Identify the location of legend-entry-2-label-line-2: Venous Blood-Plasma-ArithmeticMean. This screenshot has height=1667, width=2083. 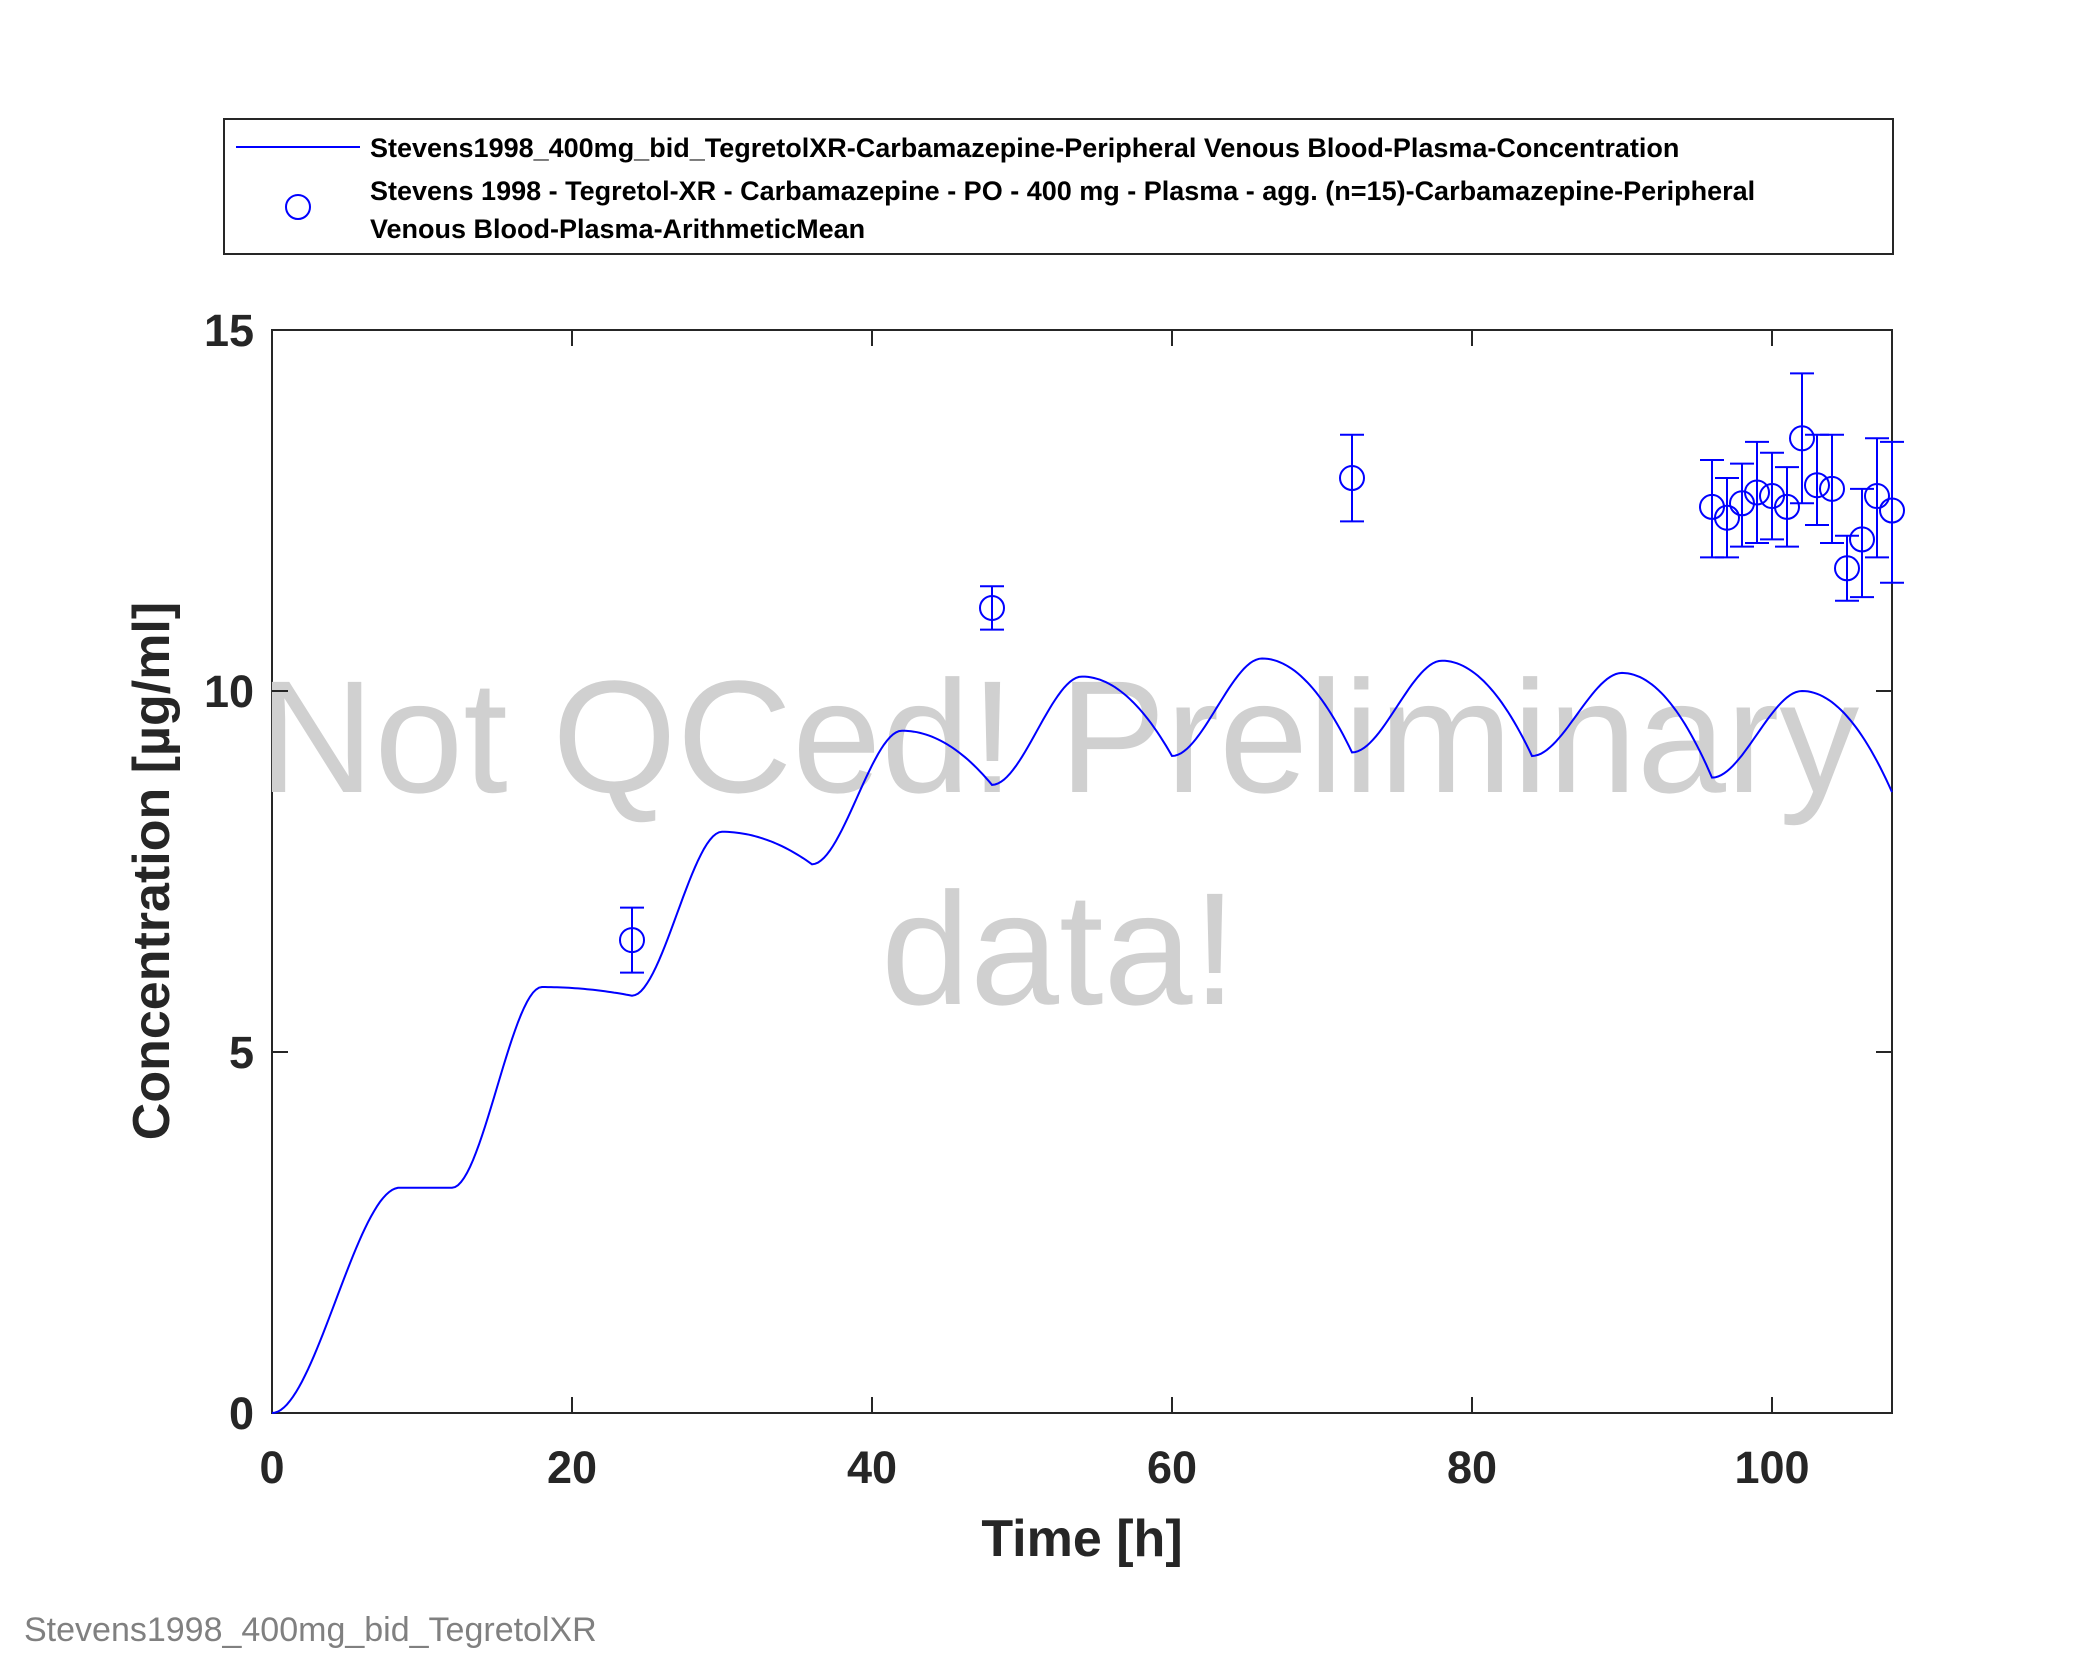
(617, 229).